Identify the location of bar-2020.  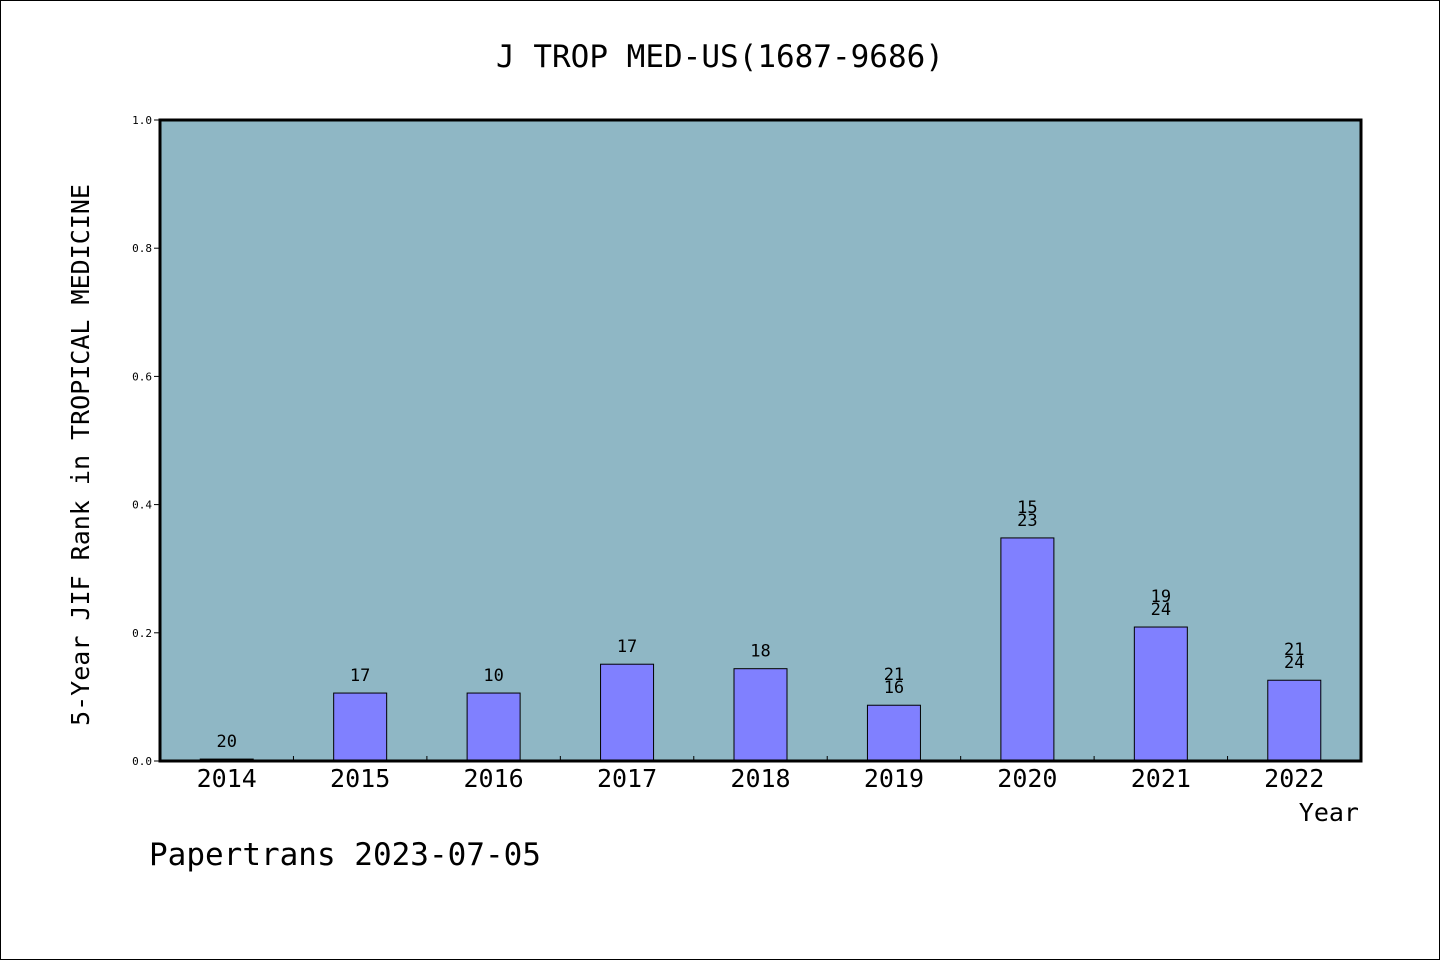
(1027, 649).